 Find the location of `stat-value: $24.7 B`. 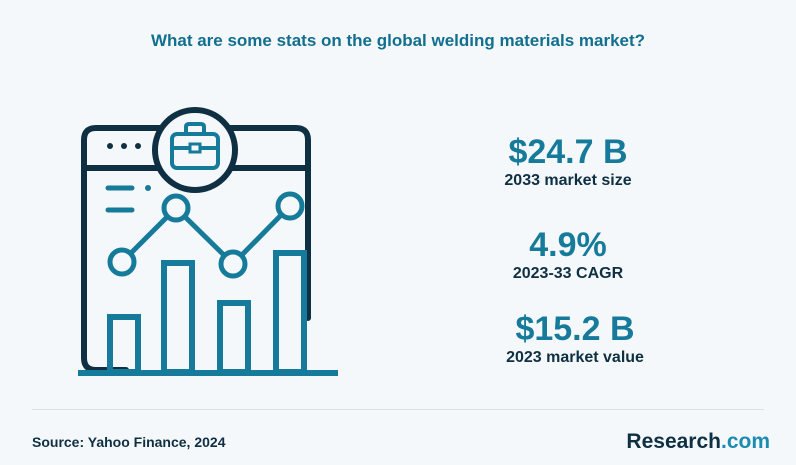

stat-value: $24.7 B is located at coordinates (568, 152).